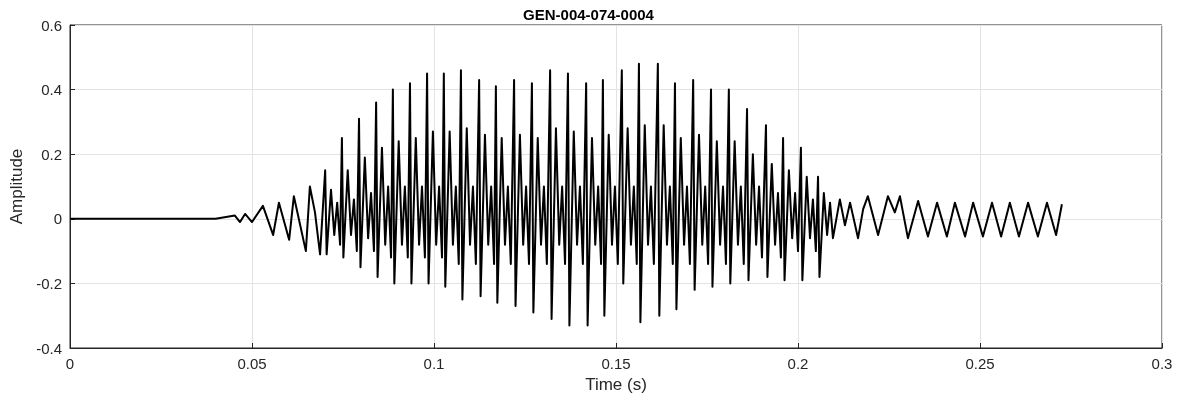 This screenshot has width=1177, height=404. I want to click on y-tick-label: 0.4, so click(51, 90).